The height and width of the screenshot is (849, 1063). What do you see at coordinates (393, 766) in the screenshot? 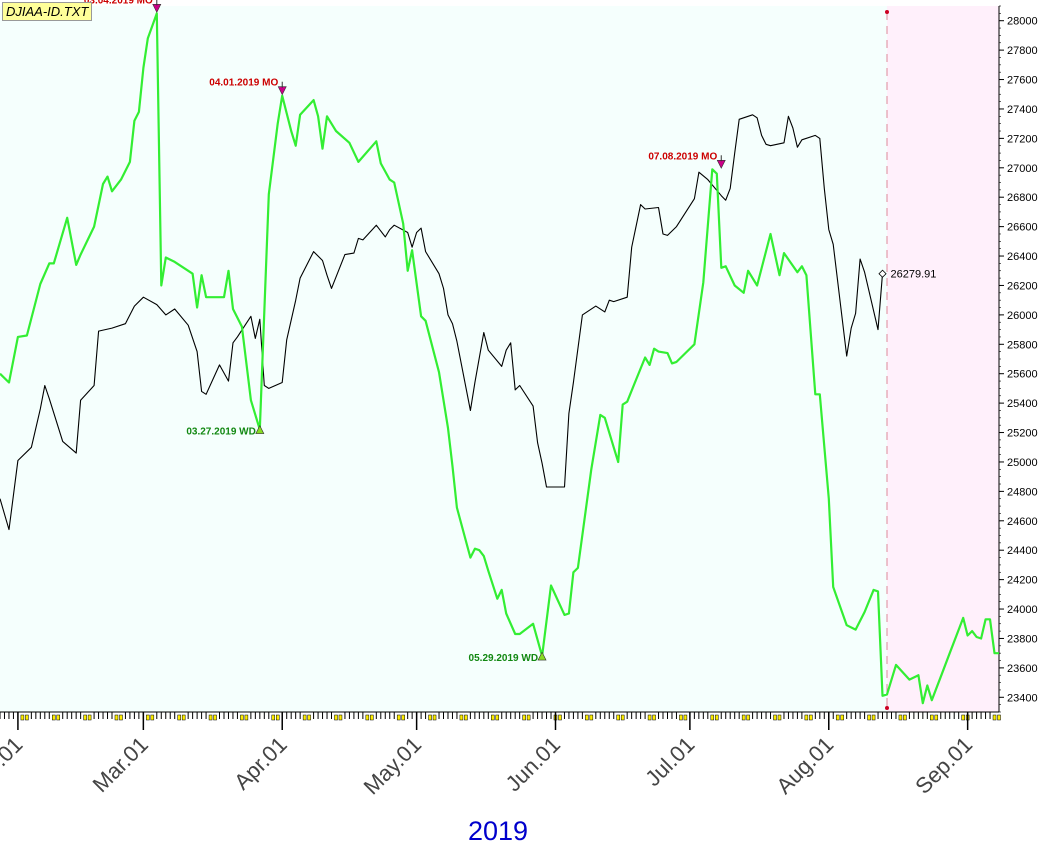
I see `month-label: May.01` at bounding box center [393, 766].